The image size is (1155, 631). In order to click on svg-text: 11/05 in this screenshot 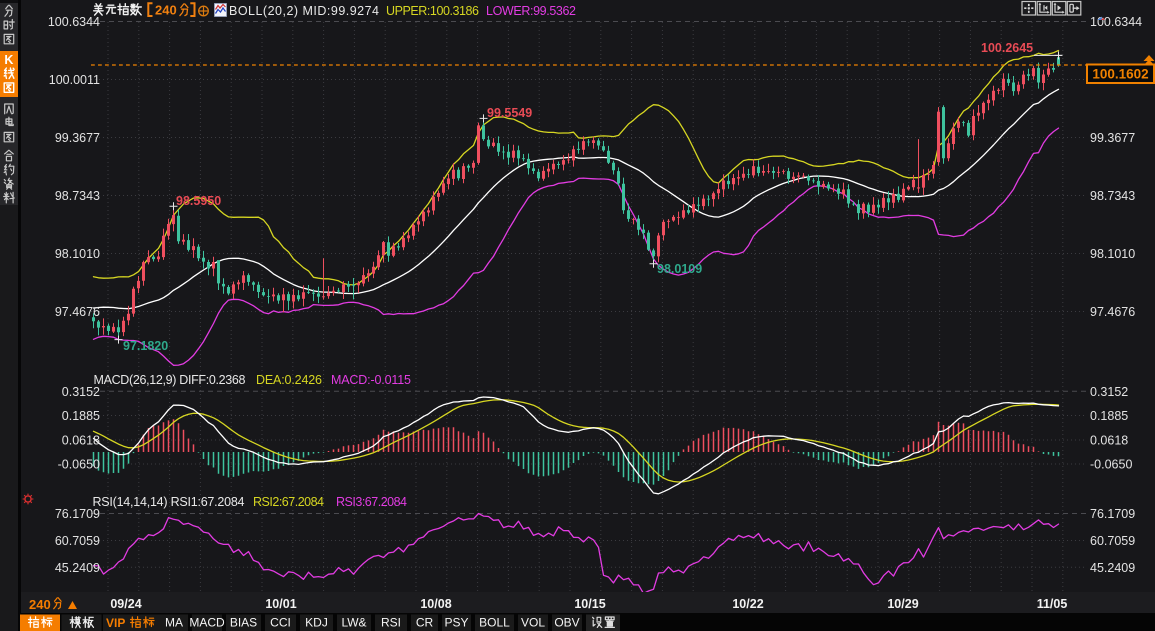, I will do `click(1052, 604)`.